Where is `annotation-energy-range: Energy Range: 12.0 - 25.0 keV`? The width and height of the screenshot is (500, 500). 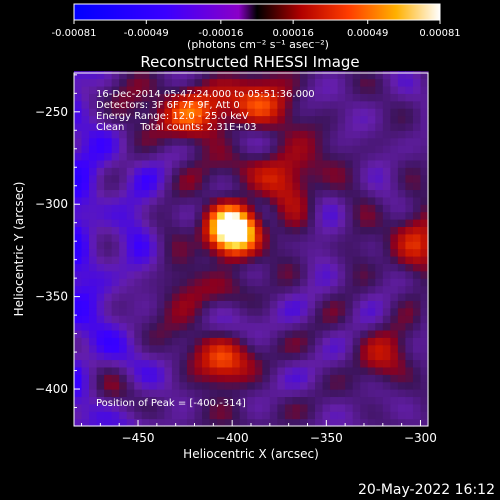
annotation-energy-range: Energy Range: 12.0 - 25.0 keV is located at coordinates (172, 116).